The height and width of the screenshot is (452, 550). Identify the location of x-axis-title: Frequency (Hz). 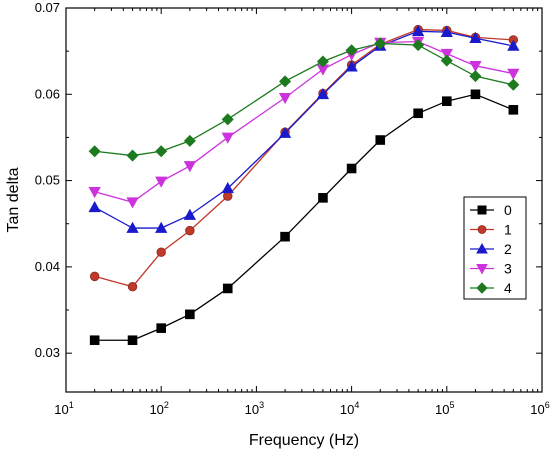
(304, 440).